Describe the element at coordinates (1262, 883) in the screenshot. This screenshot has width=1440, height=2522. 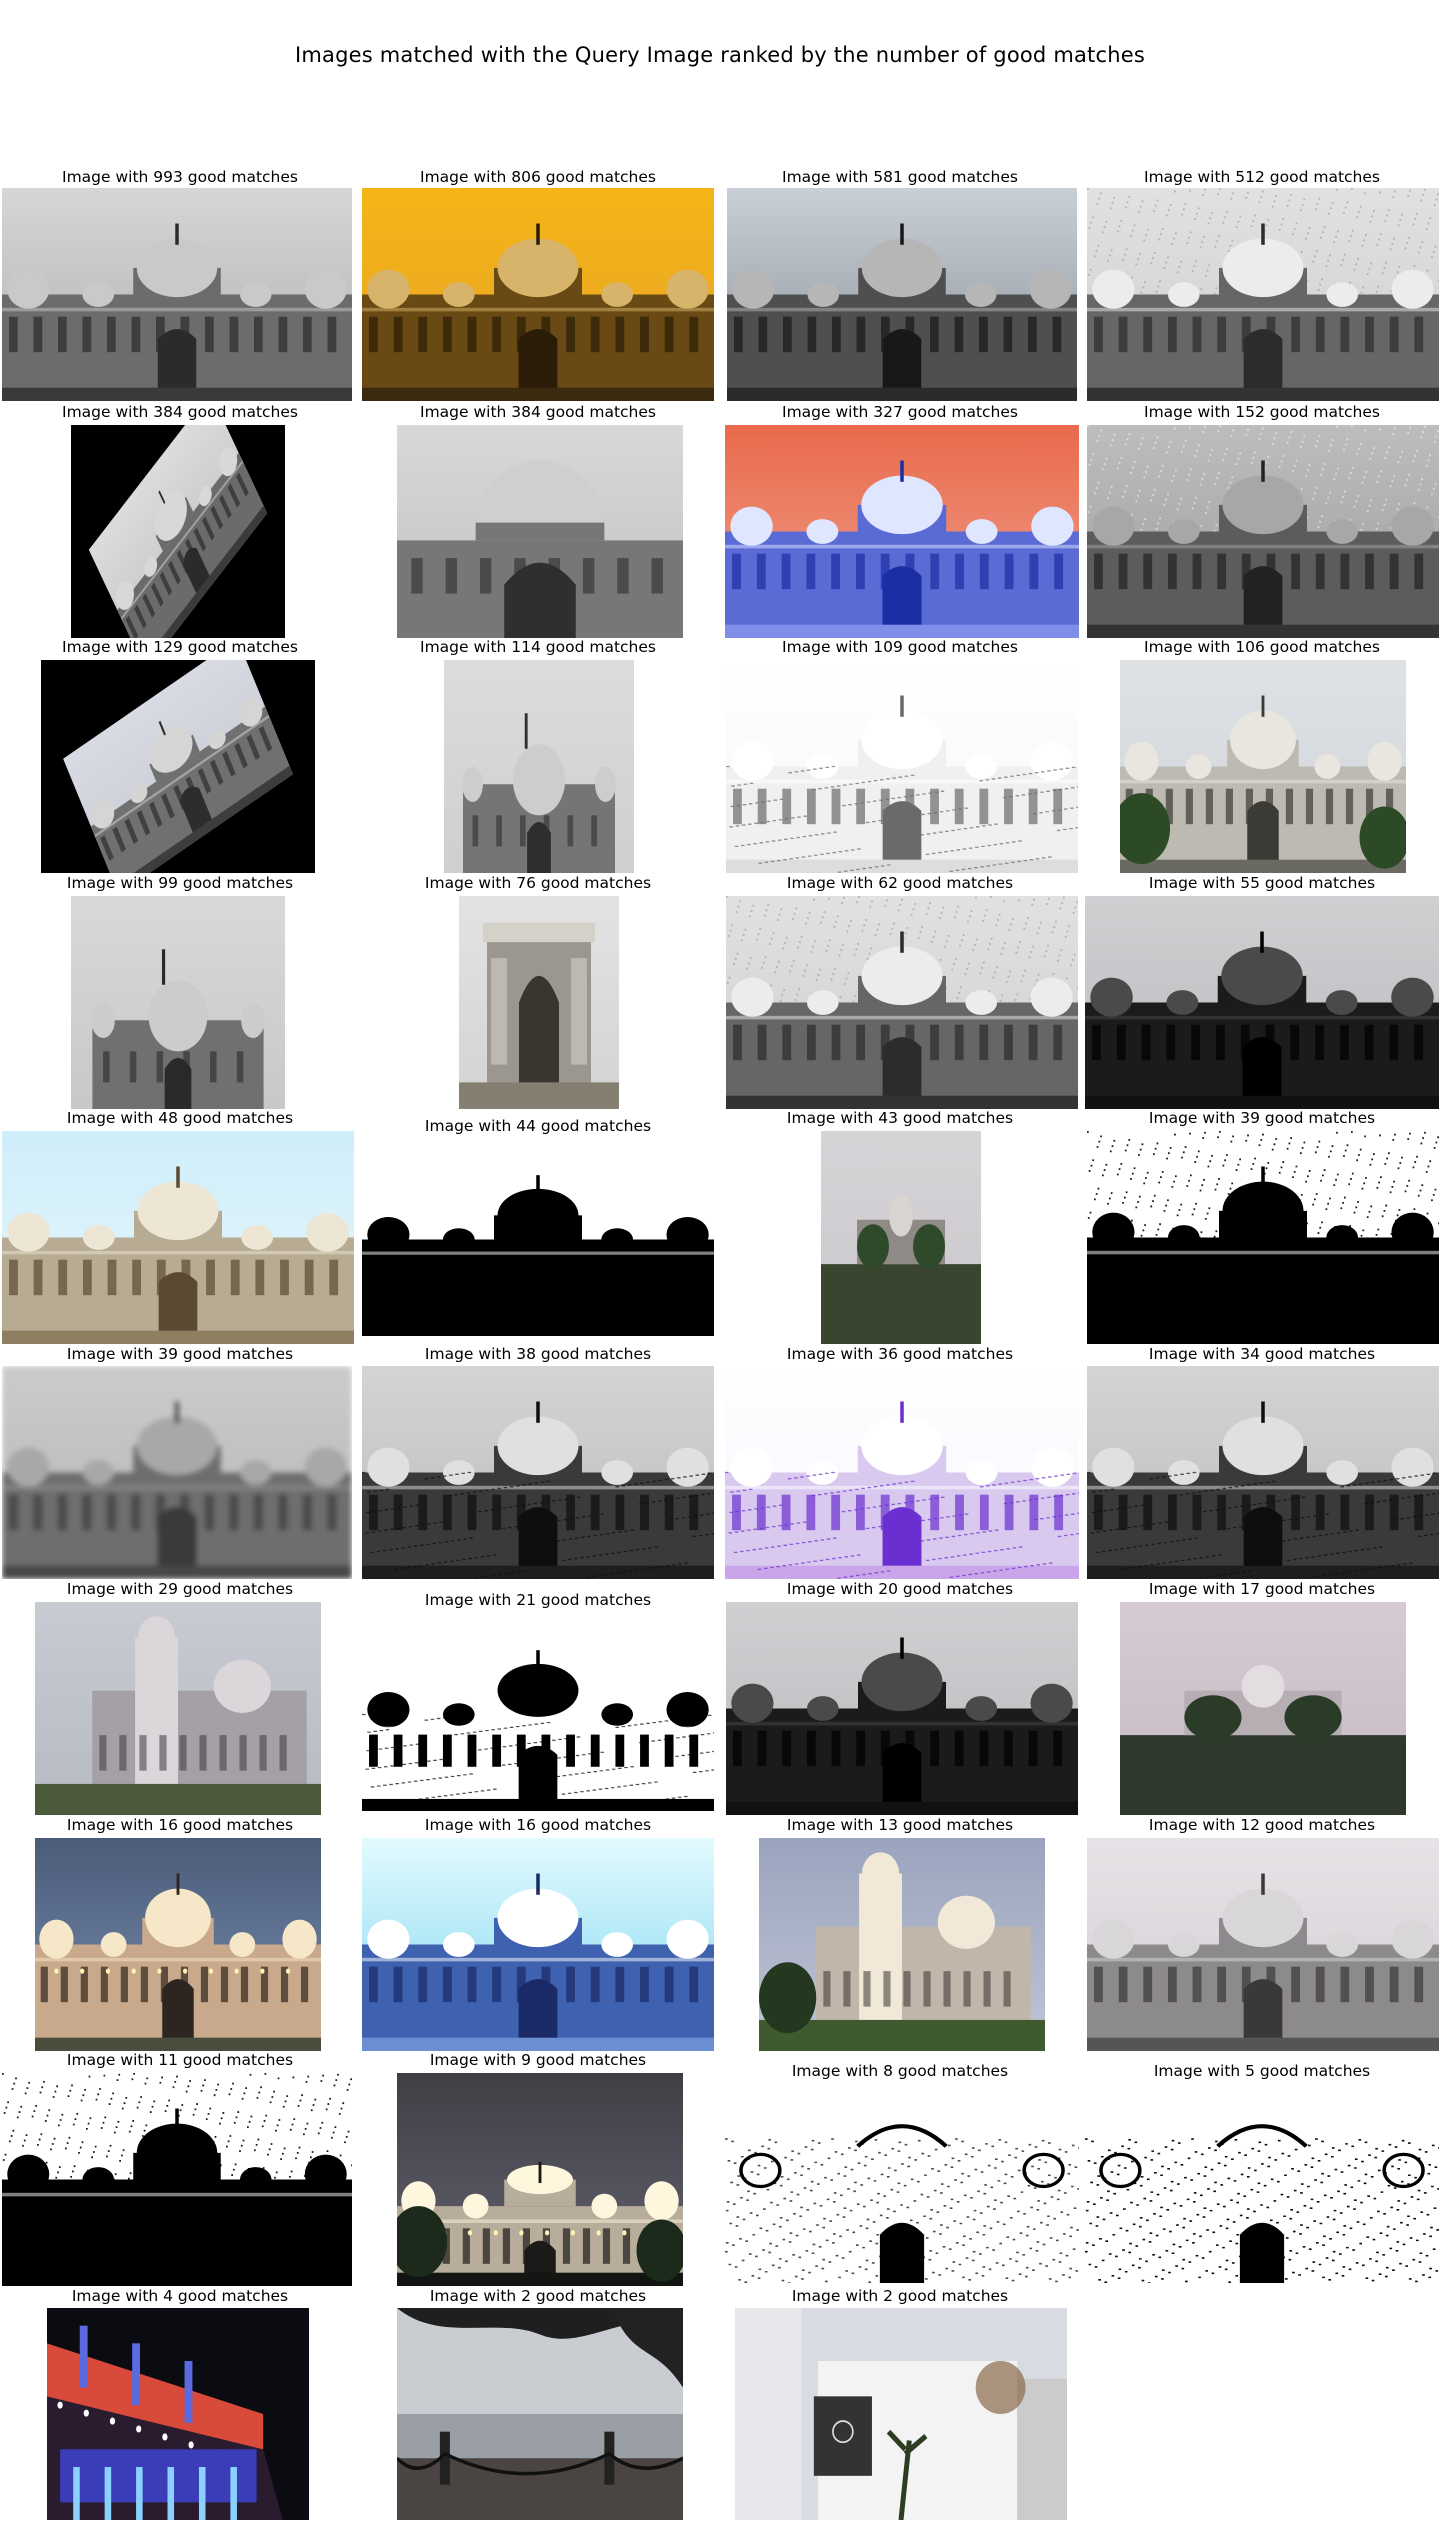
I see `result-caption: Image with 55 good matches` at that location.